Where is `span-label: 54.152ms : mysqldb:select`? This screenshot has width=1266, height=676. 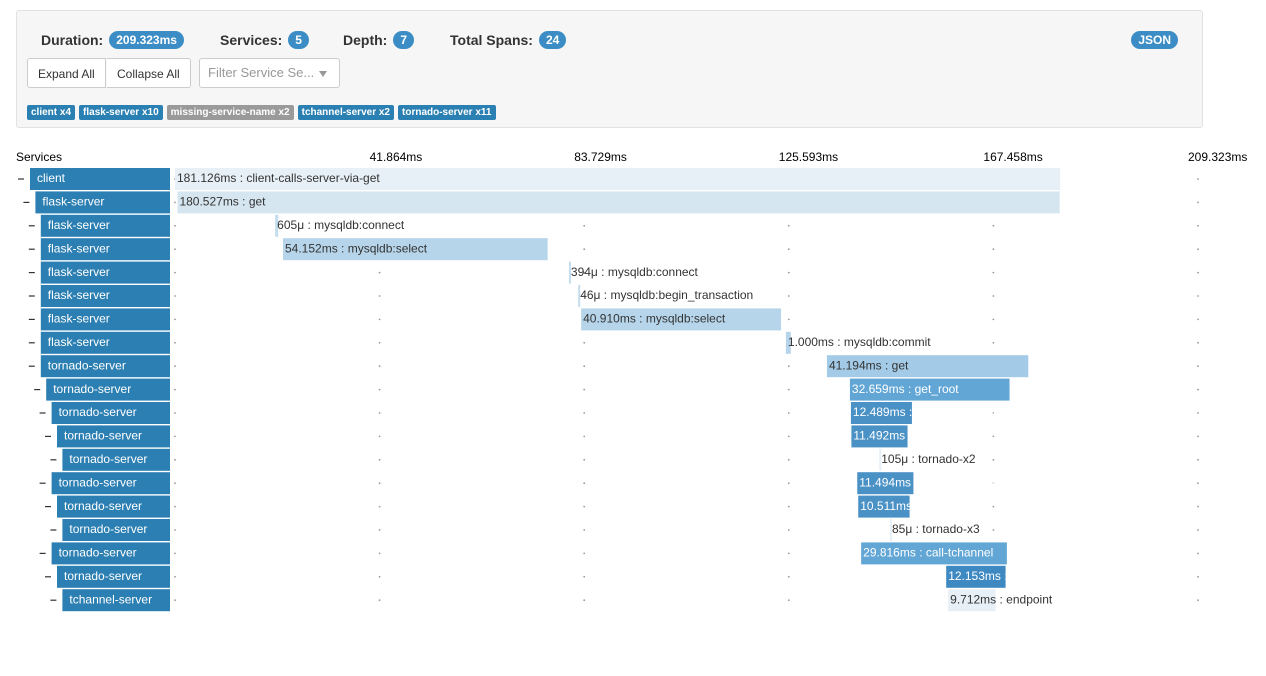
span-label: 54.152ms : mysqldb:select is located at coordinates (356, 248).